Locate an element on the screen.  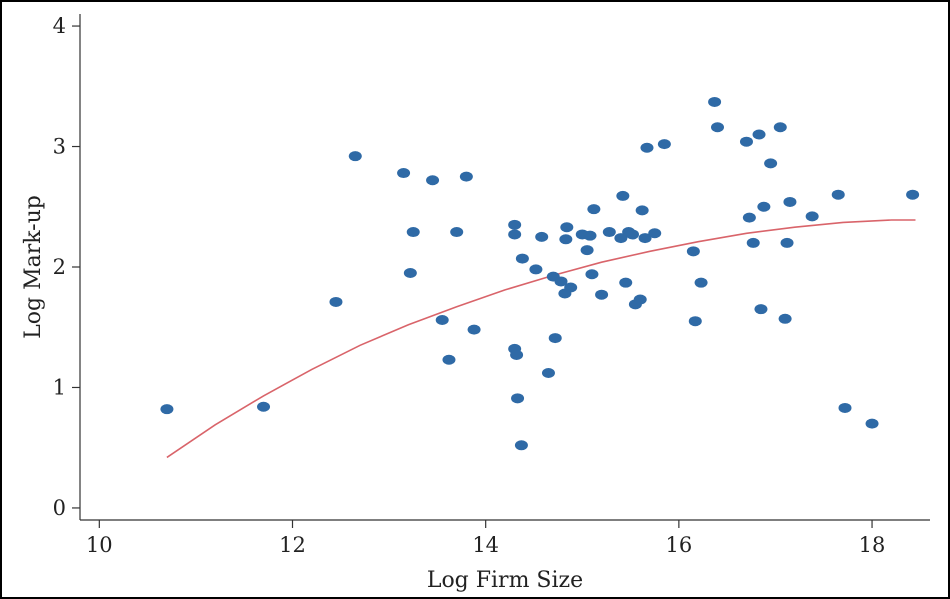
x-tick-label-14: 14 is located at coordinates (485, 545).